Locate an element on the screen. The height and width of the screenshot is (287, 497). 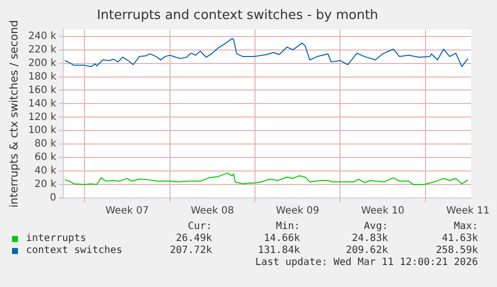
text: Max: is located at coordinates (466, 226).